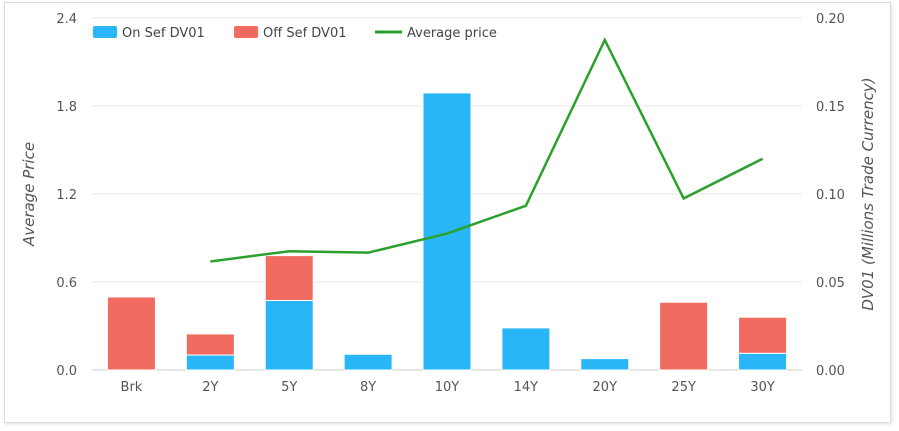  What do you see at coordinates (830, 107) in the screenshot?
I see `right-tick-label: 0.15` at bounding box center [830, 107].